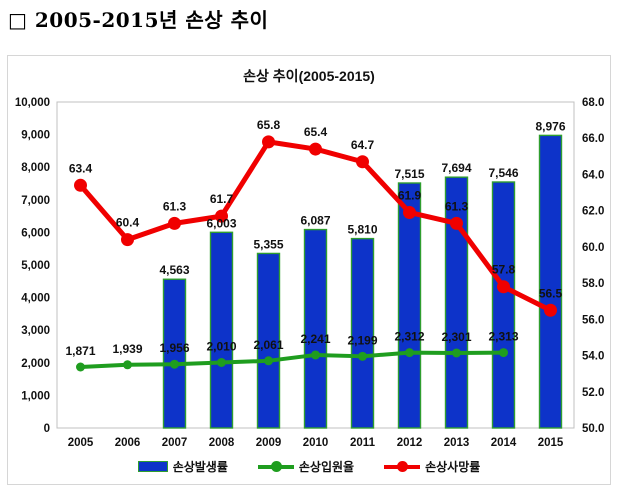  I want to click on x-axis-label: 2009, so click(269, 443).